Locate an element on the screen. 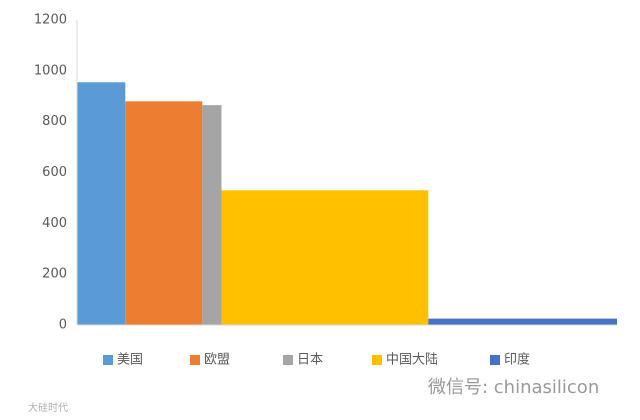 This screenshot has height=420, width=640. watermark: 微信号: chinasilicon is located at coordinates (513, 387).